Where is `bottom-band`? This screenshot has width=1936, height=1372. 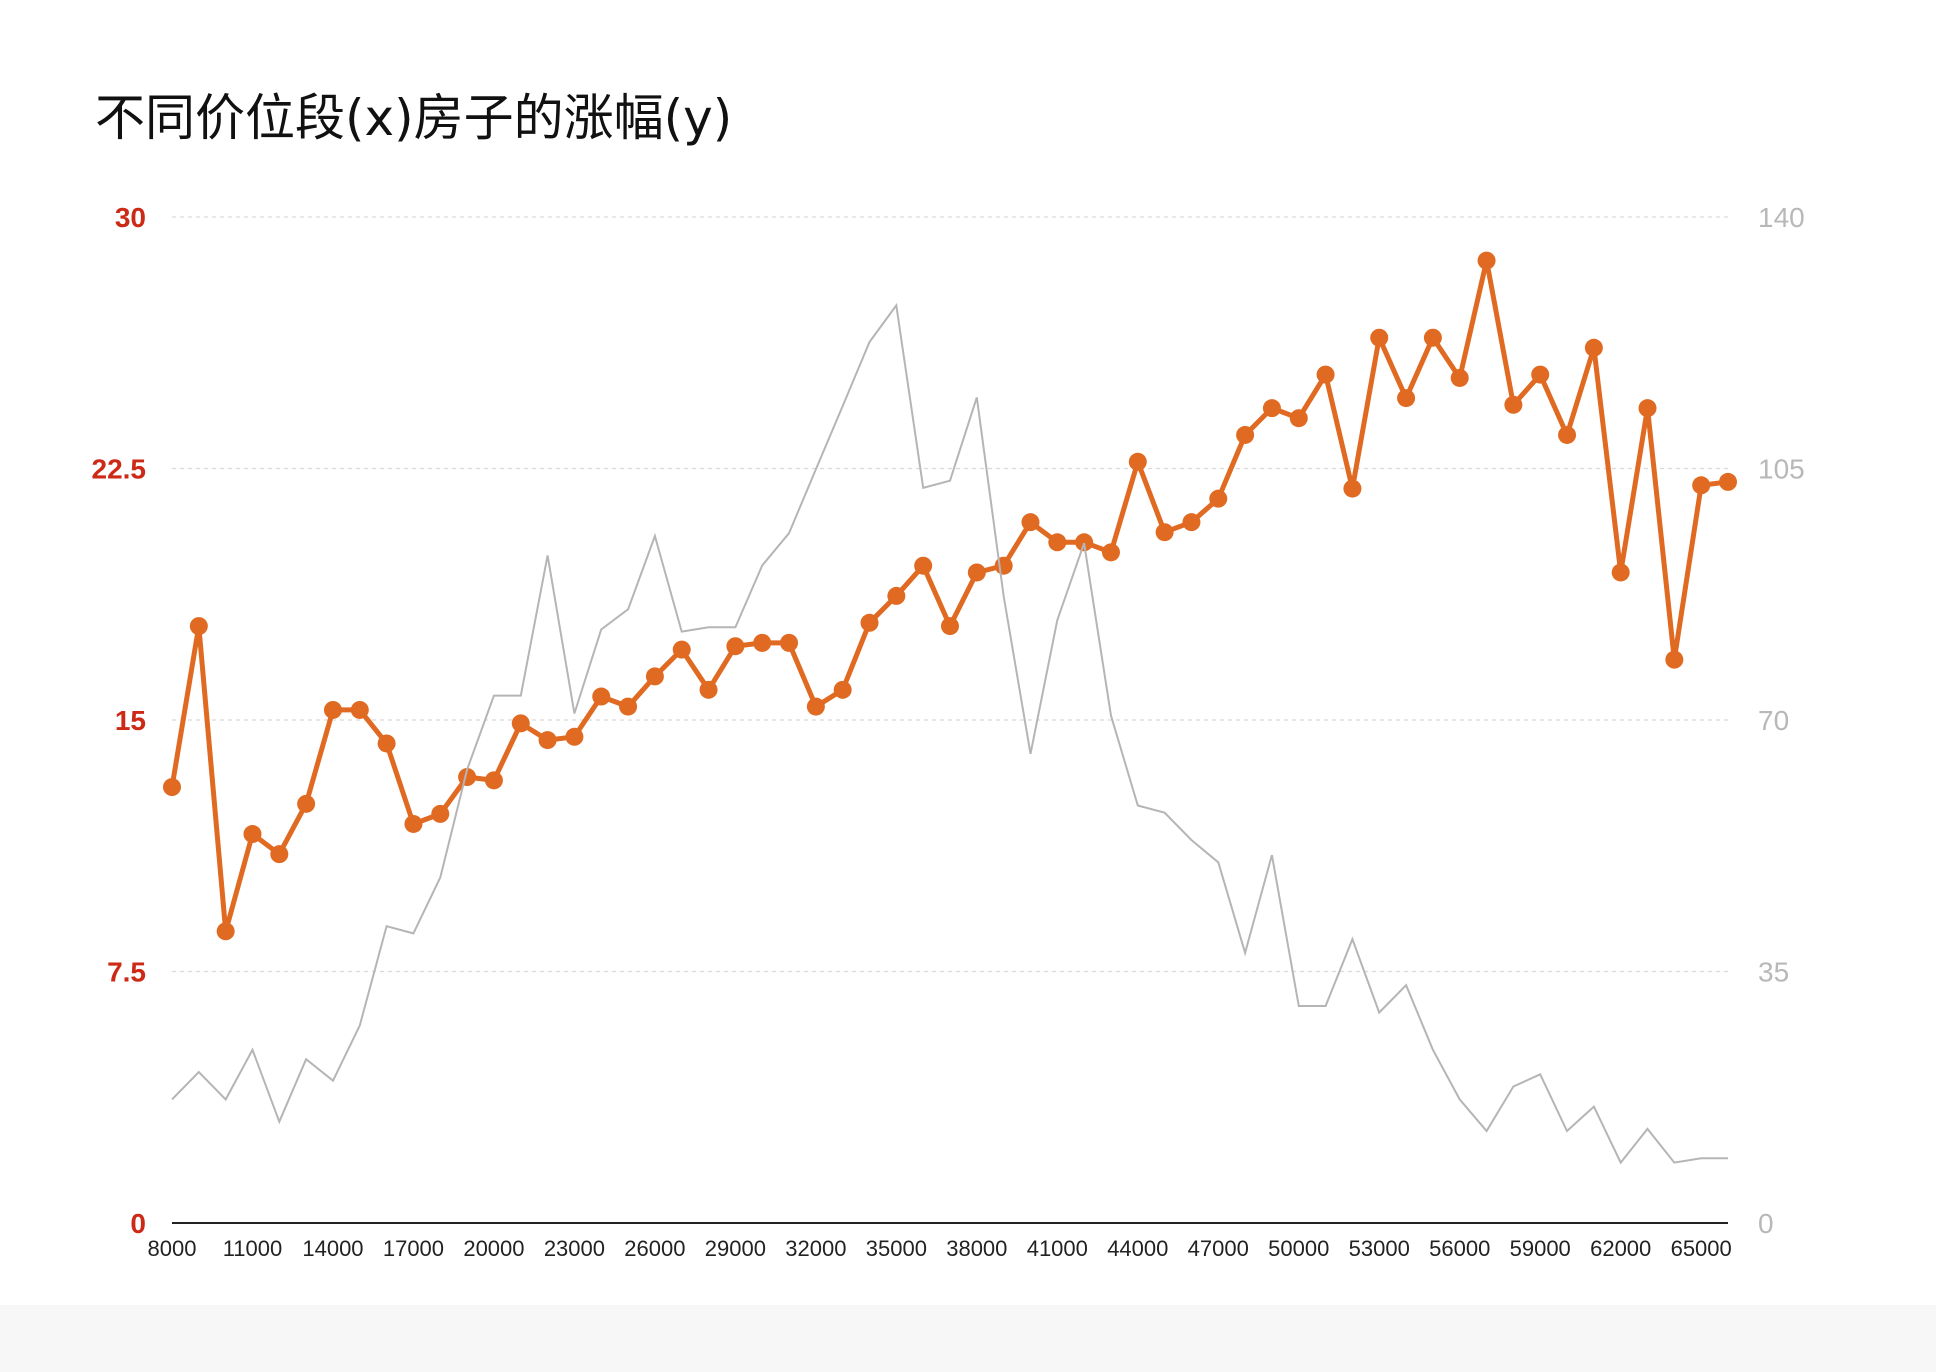
bottom-band is located at coordinates (968, 1338).